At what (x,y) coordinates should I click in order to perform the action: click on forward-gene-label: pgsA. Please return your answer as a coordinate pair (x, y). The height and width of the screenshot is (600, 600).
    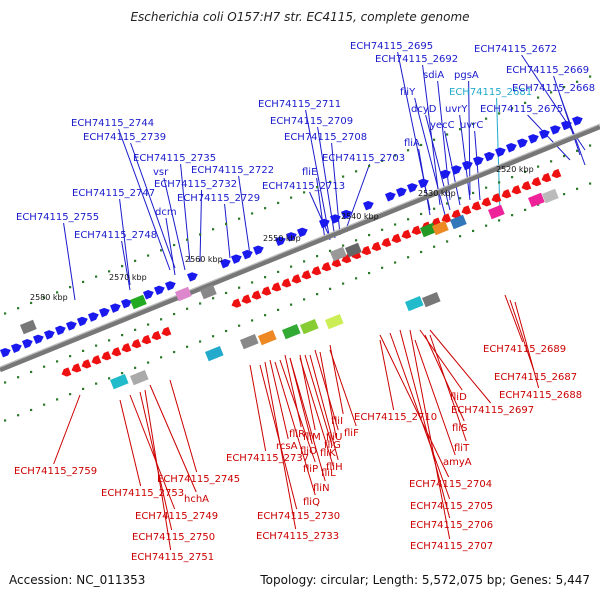
    Looking at the image, I should click on (466, 75).